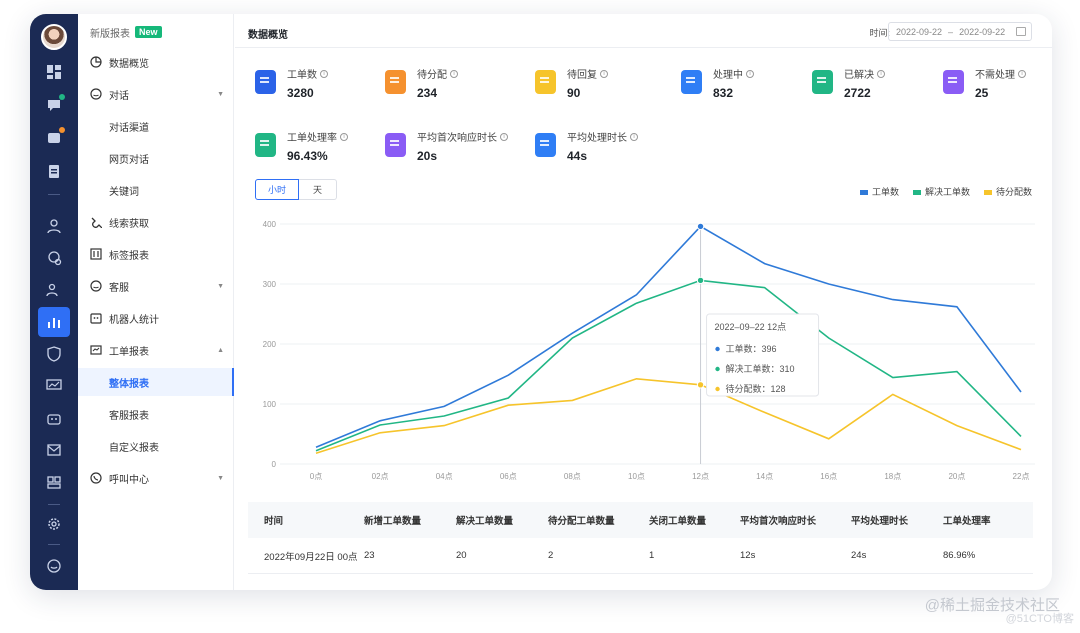 The width and height of the screenshot is (1080, 633). What do you see at coordinates (129, 352) in the screenshot?
I see `menu-item-label: 工单报表` at bounding box center [129, 352].